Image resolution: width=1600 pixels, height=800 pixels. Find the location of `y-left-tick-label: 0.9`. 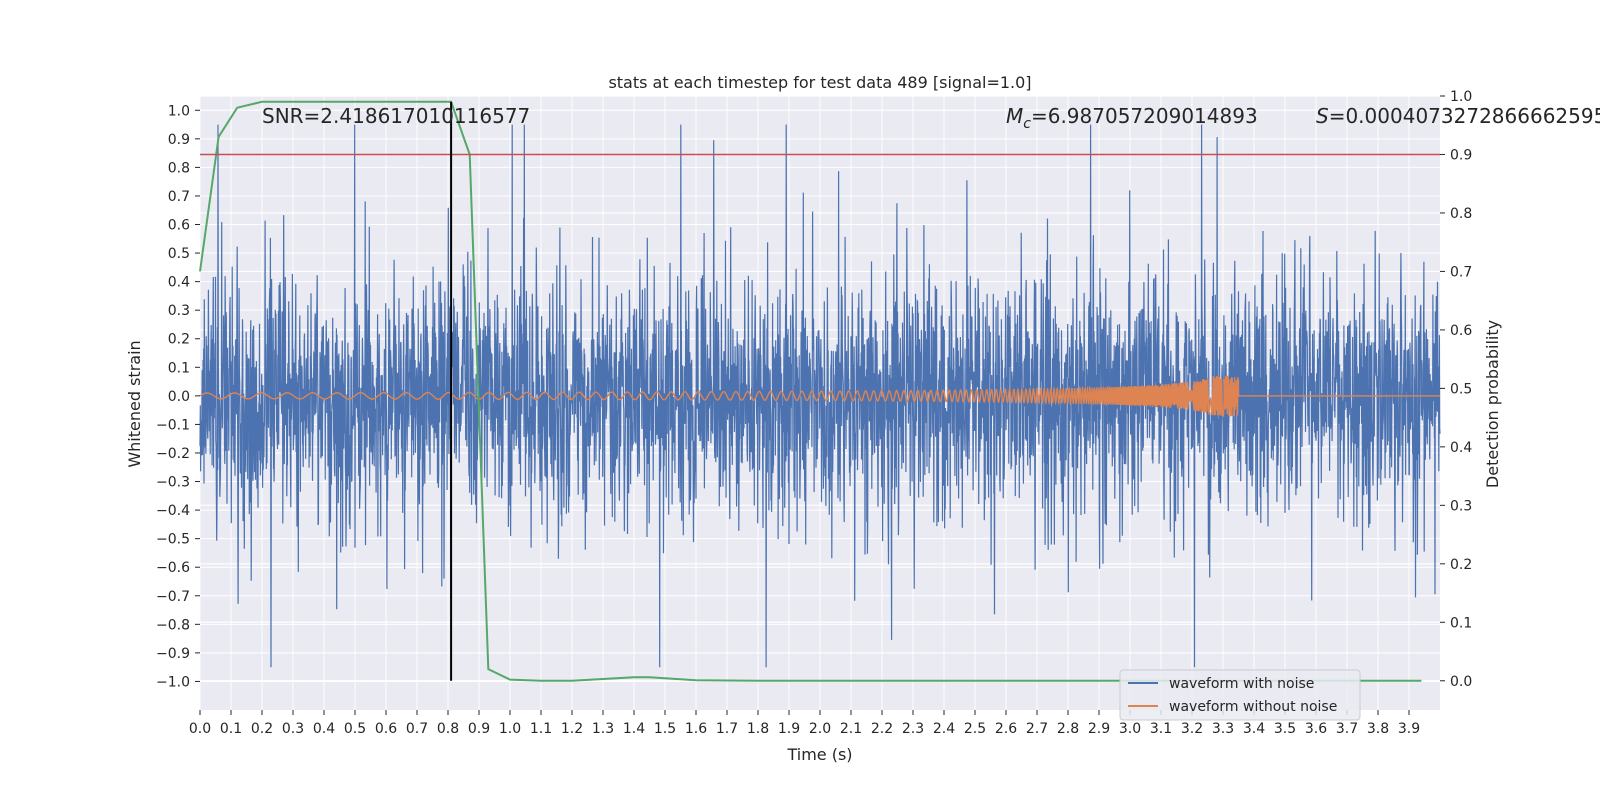

y-left-tick-label: 0.9 is located at coordinates (179, 140).